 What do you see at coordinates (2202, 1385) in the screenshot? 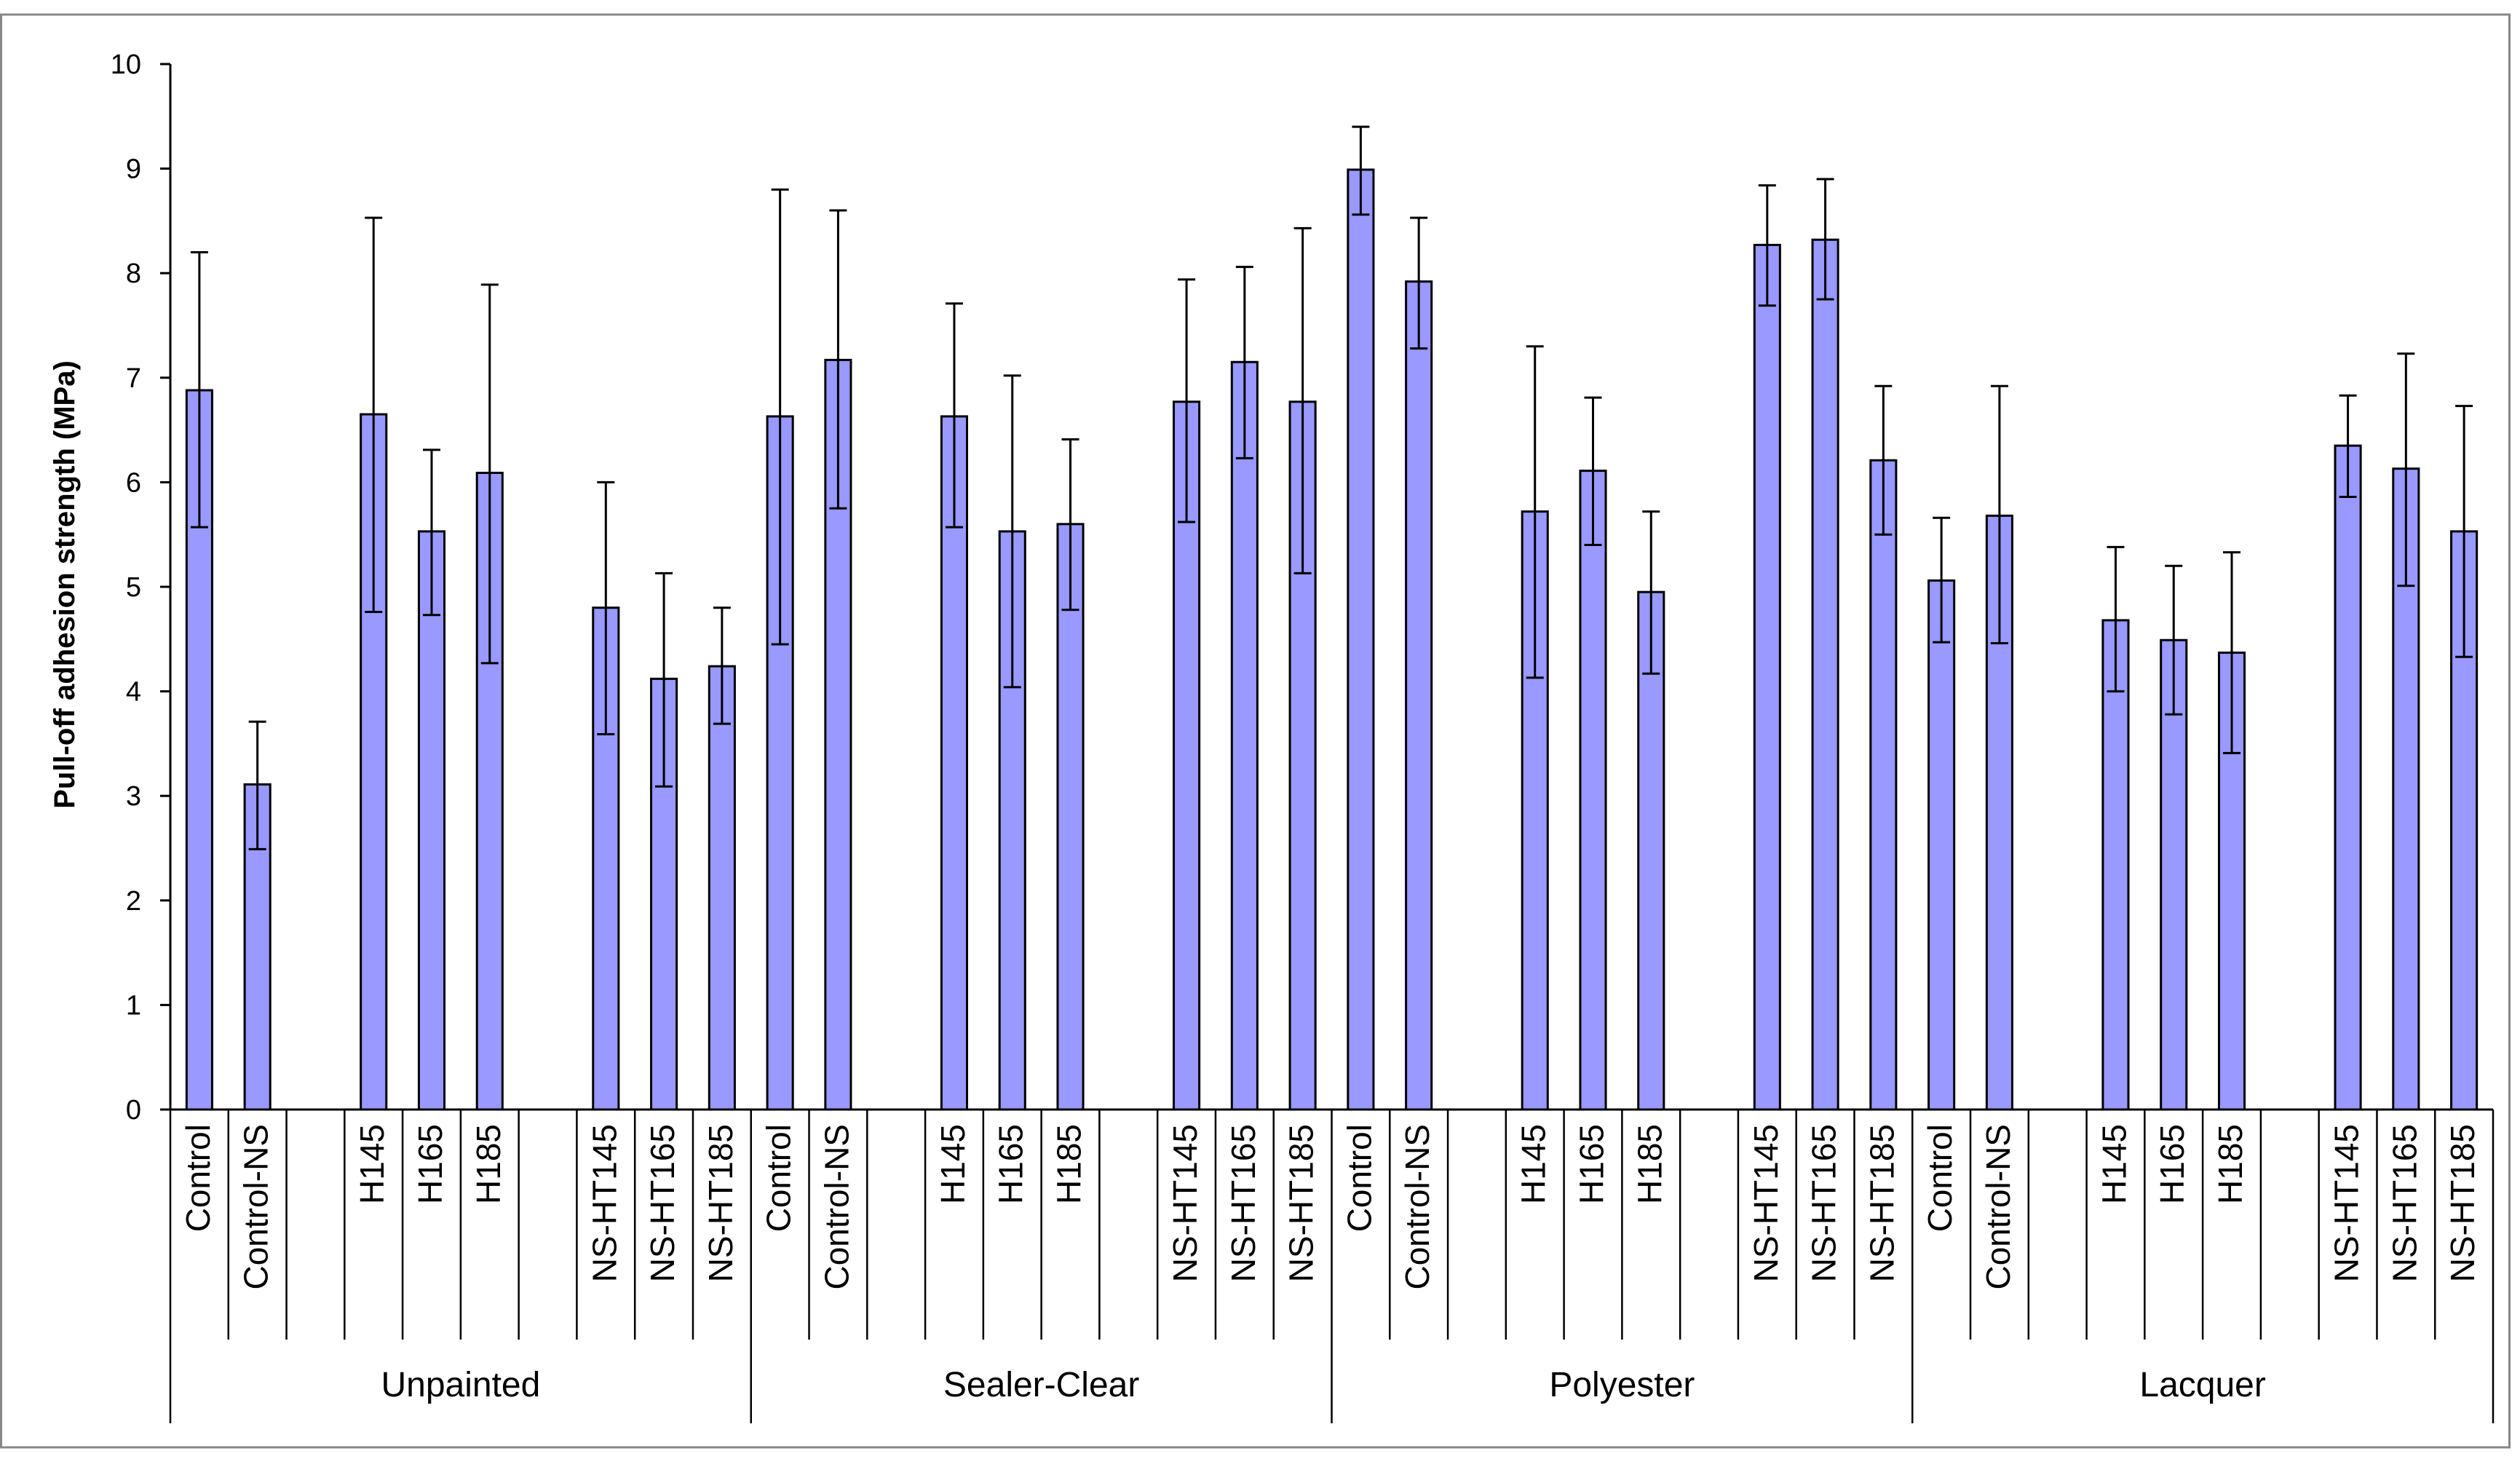
I see `group-label: Lacquer` at bounding box center [2202, 1385].